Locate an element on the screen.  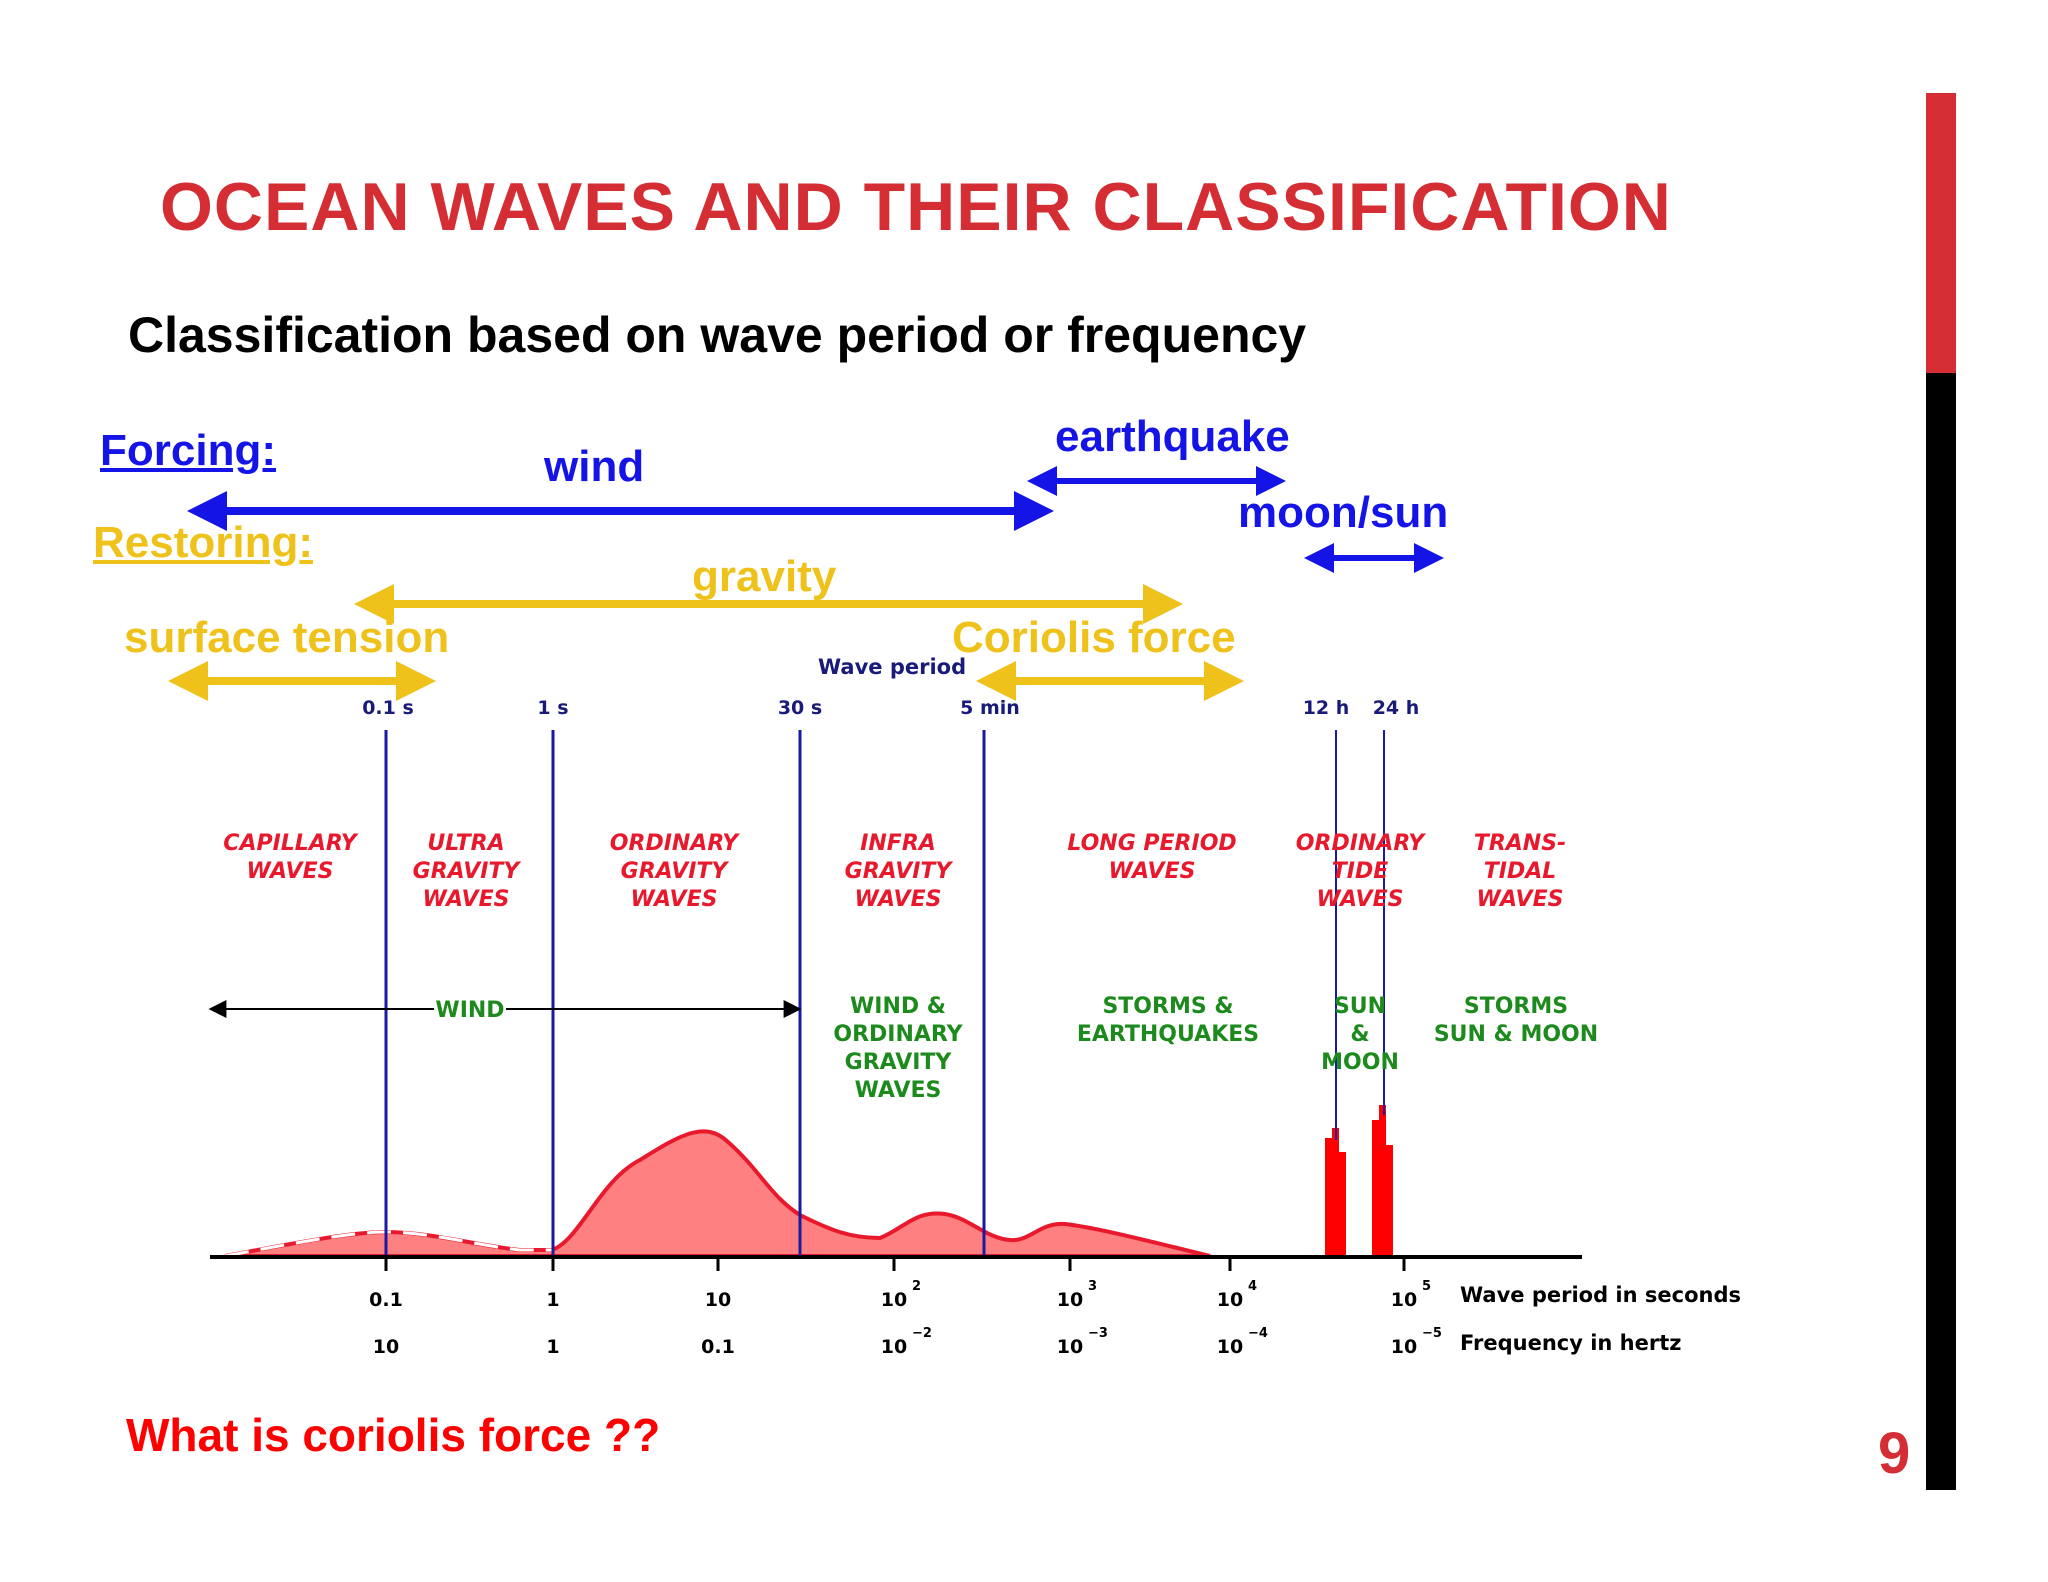
period-axis-label: Wave period in seconds is located at coordinates (1600, 1295).